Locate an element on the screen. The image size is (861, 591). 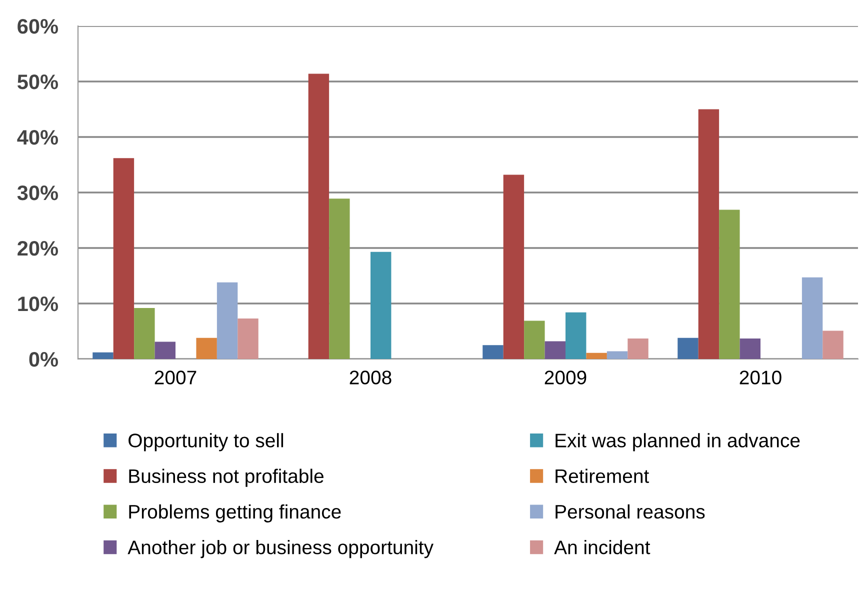
y-tick-label: 20% is located at coordinates (38, 248).